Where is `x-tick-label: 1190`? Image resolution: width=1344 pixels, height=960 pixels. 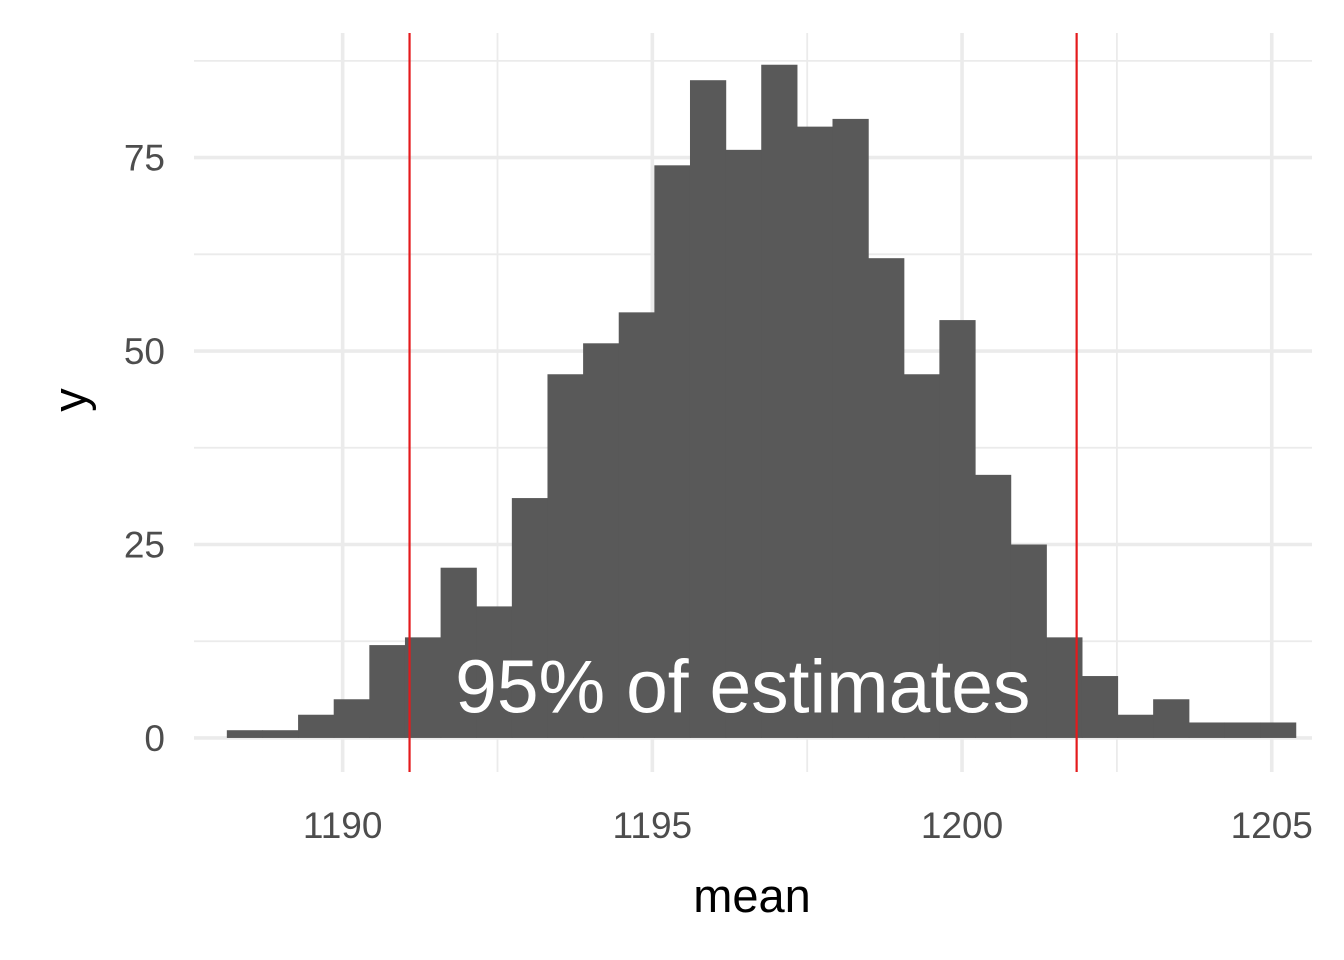 x-tick-label: 1190 is located at coordinates (343, 825).